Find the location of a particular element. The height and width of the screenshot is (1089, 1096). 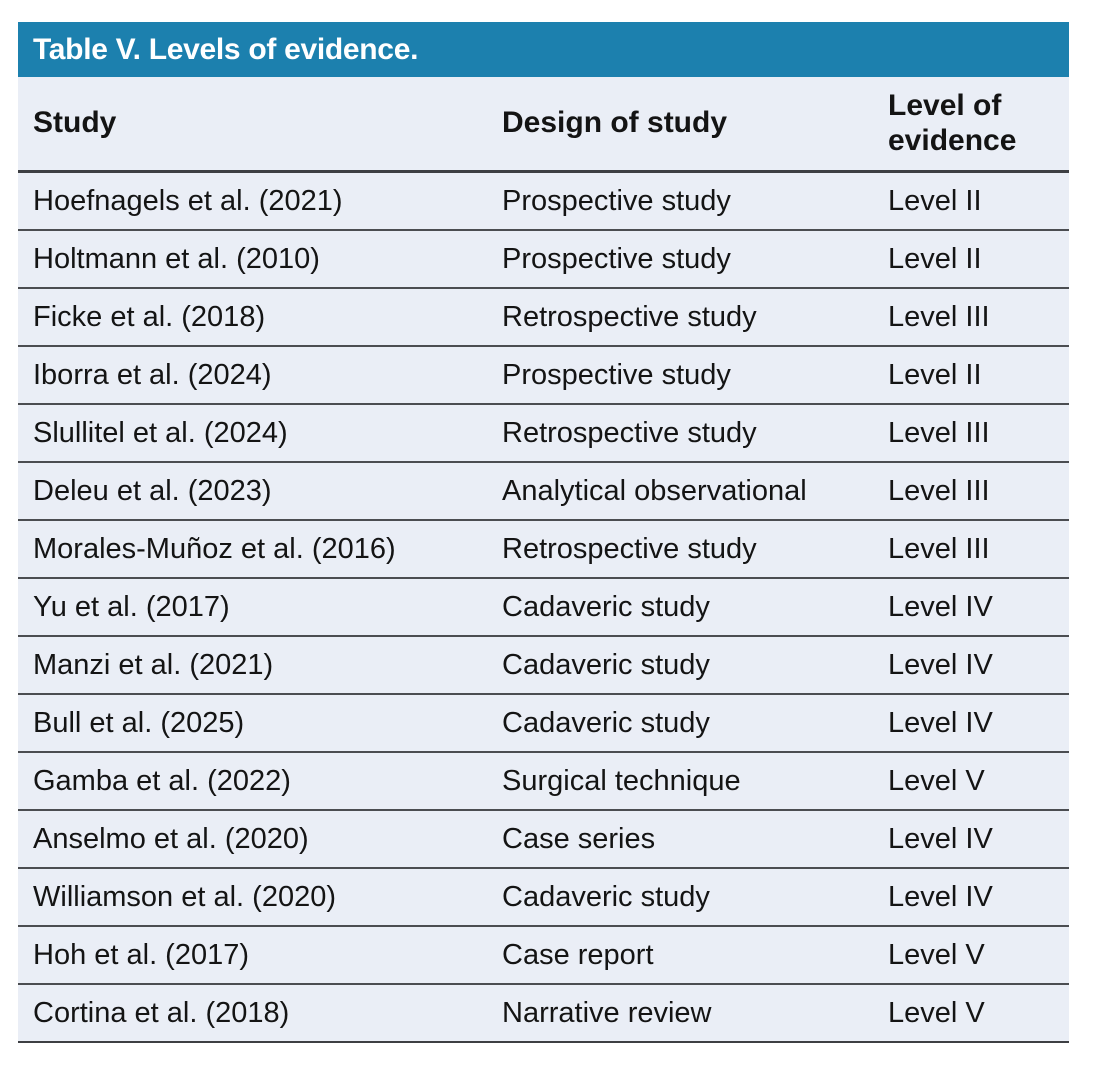

study-cell: Holtmann et al. (2010) is located at coordinates (176, 258).